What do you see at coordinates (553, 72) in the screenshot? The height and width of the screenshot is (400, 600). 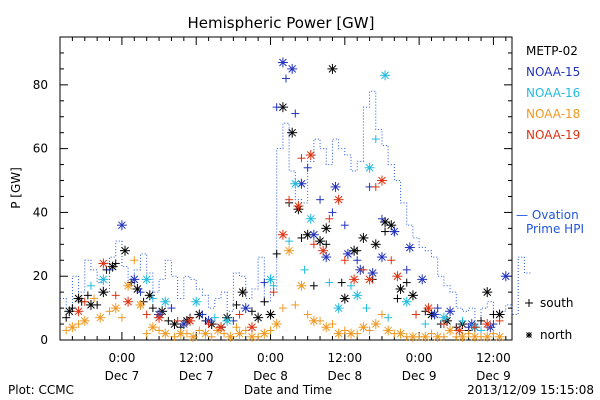 I see `legend-entry: NOAA-15` at bounding box center [553, 72].